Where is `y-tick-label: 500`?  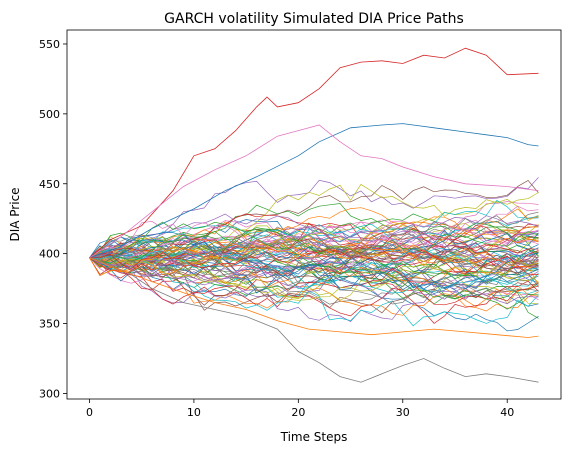 y-tick-label: 500 is located at coordinates (49, 114).